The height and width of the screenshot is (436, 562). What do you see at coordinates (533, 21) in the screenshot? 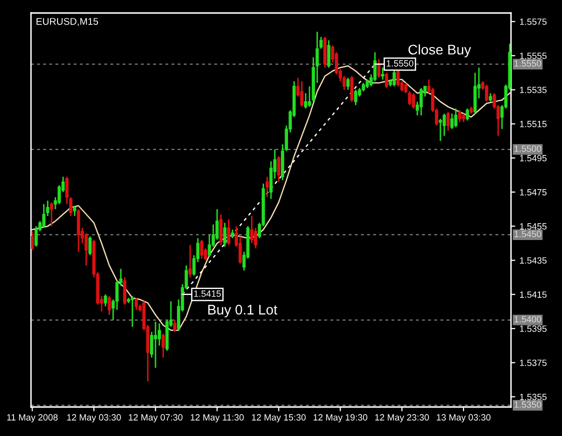
I see `y-tick-label: 1.5575` at bounding box center [533, 21].